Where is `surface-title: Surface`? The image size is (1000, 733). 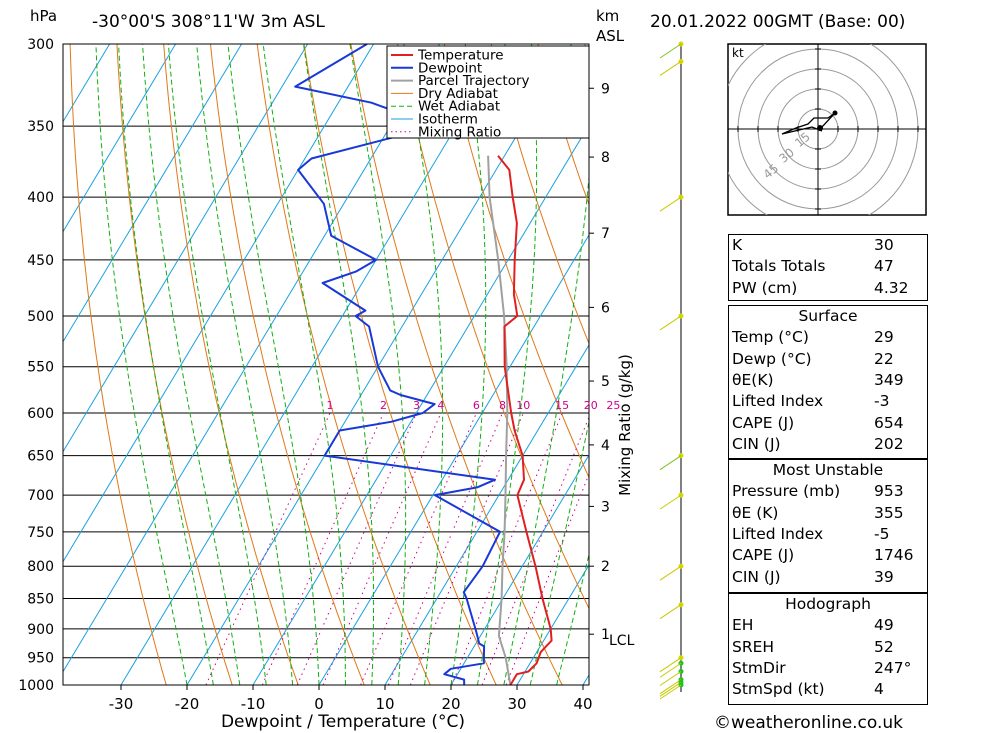
surface-title: Surface is located at coordinates (828, 316).